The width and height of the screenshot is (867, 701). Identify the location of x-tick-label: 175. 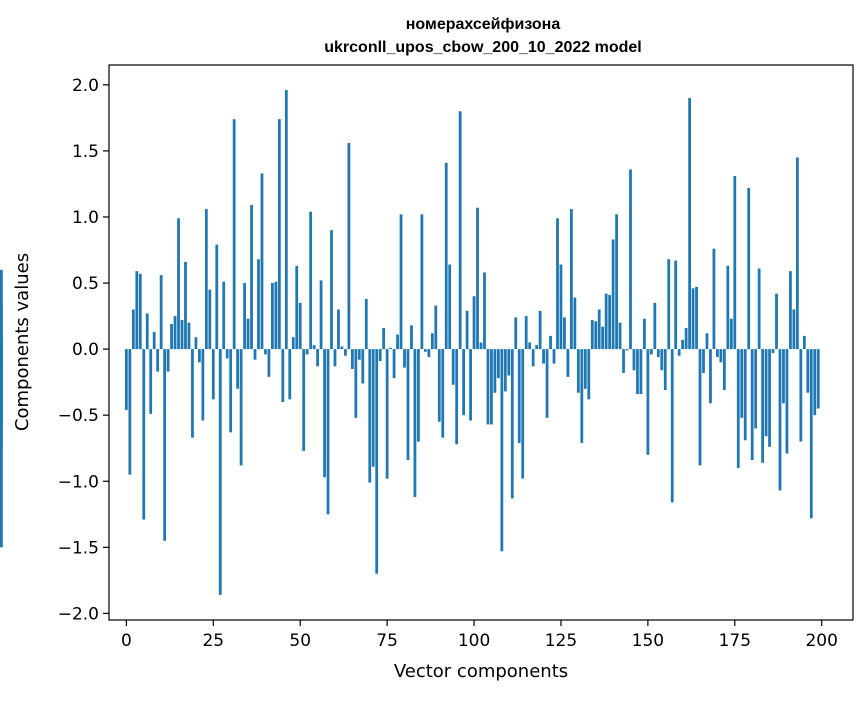
(735, 641).